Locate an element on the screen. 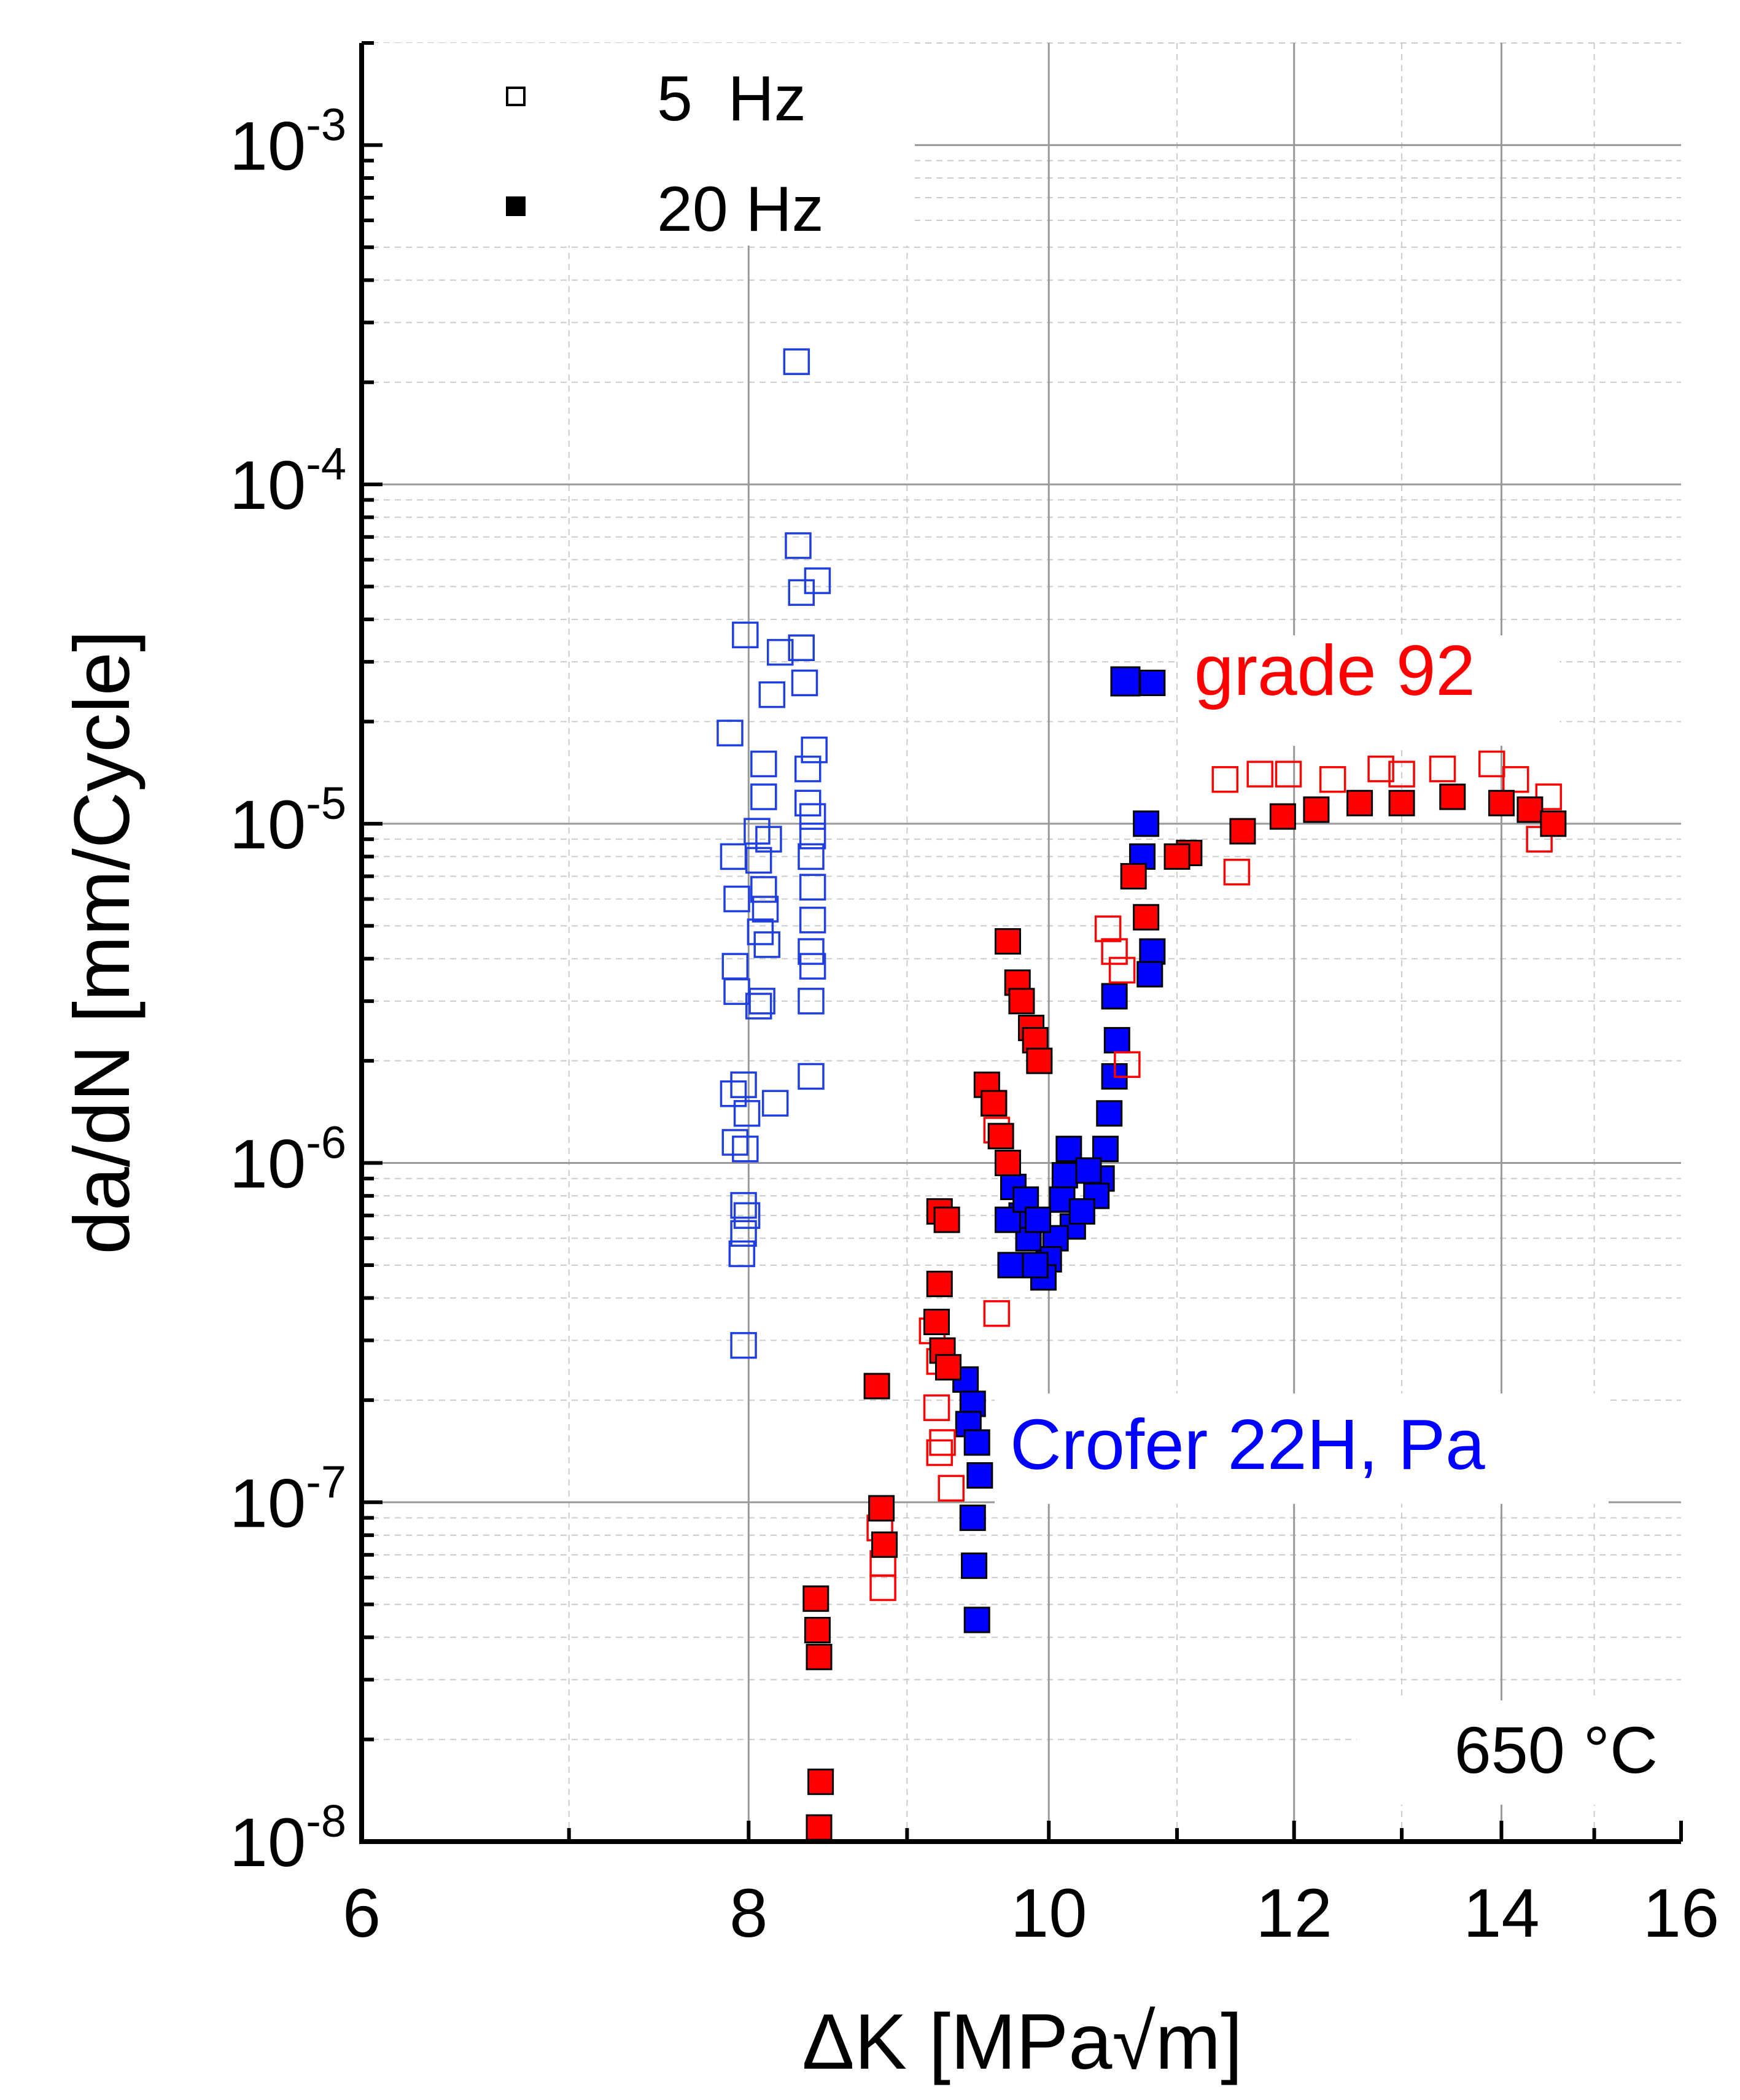  x-tick-label: 16 is located at coordinates (1682, 1913).